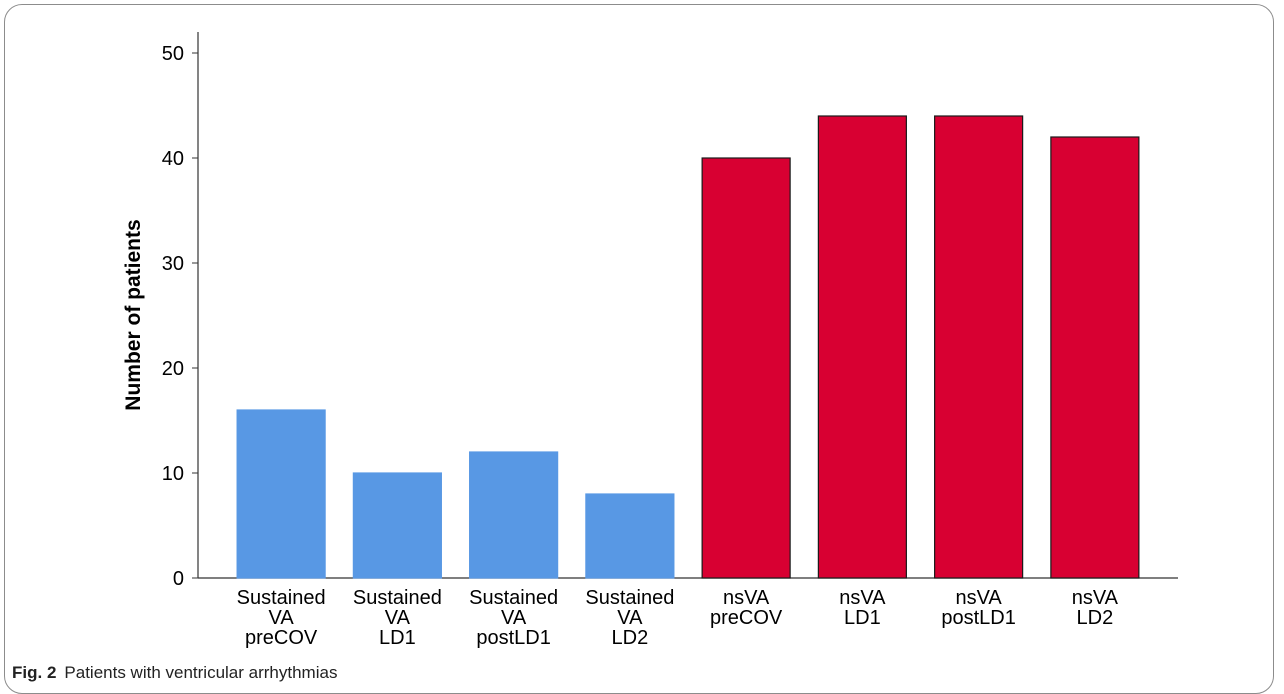  Describe the element at coordinates (173, 369) in the screenshot. I see `y-tick-label: 20` at that location.